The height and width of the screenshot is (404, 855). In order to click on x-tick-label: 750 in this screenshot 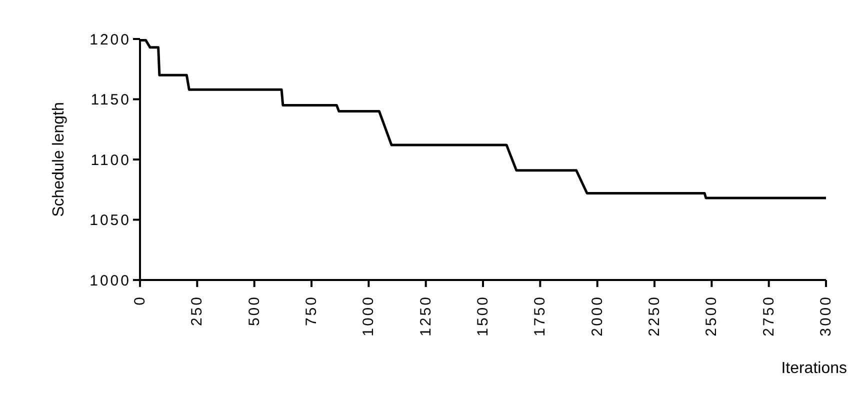, I will do `click(311, 310)`.